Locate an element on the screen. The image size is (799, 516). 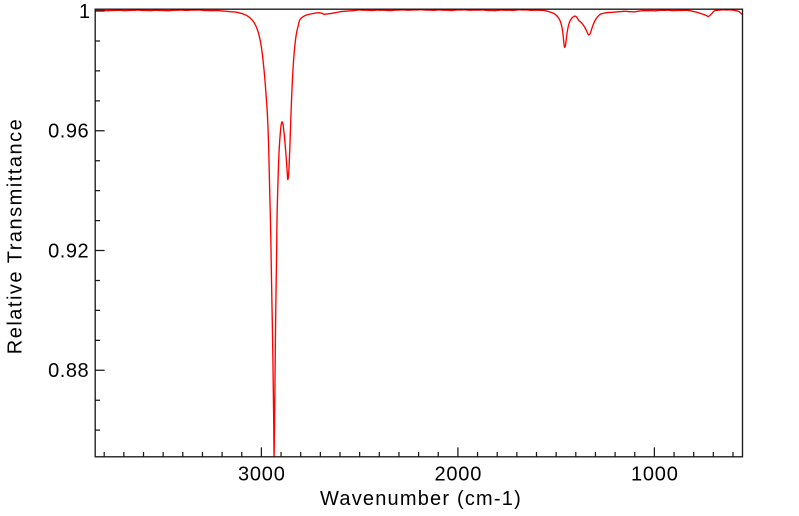
svg-text: 2000 is located at coordinates (458, 475).